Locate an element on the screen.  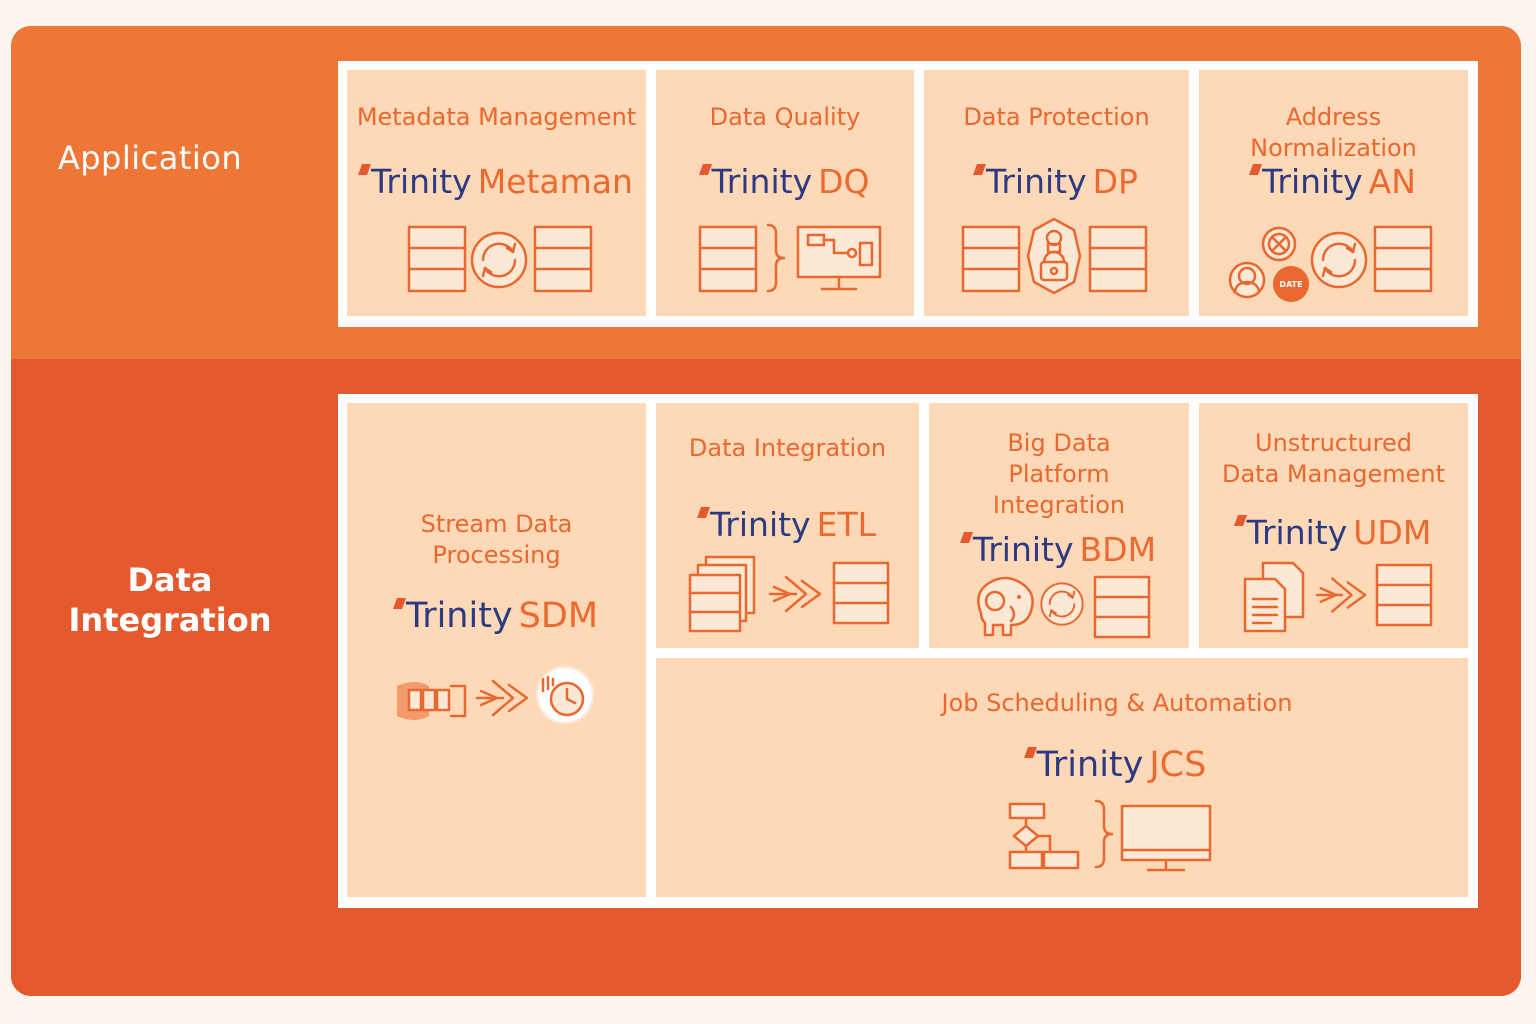
product-name: SDM is located at coordinates (558, 616).